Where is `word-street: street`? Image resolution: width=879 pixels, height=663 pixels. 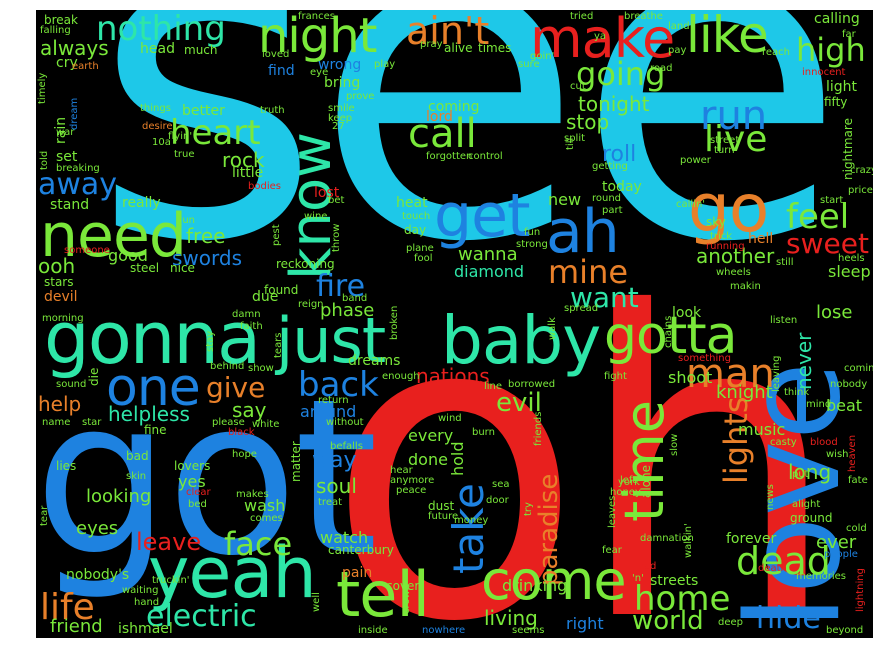 word-street: street is located at coordinates (725, 140).